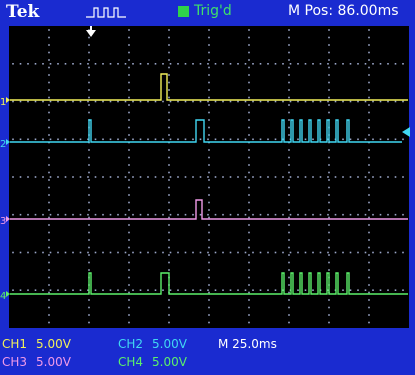 This screenshot has height=375, width=415. What do you see at coordinates (15, 362) in the screenshot?
I see `ch3-label: CH3` at bounding box center [15, 362].